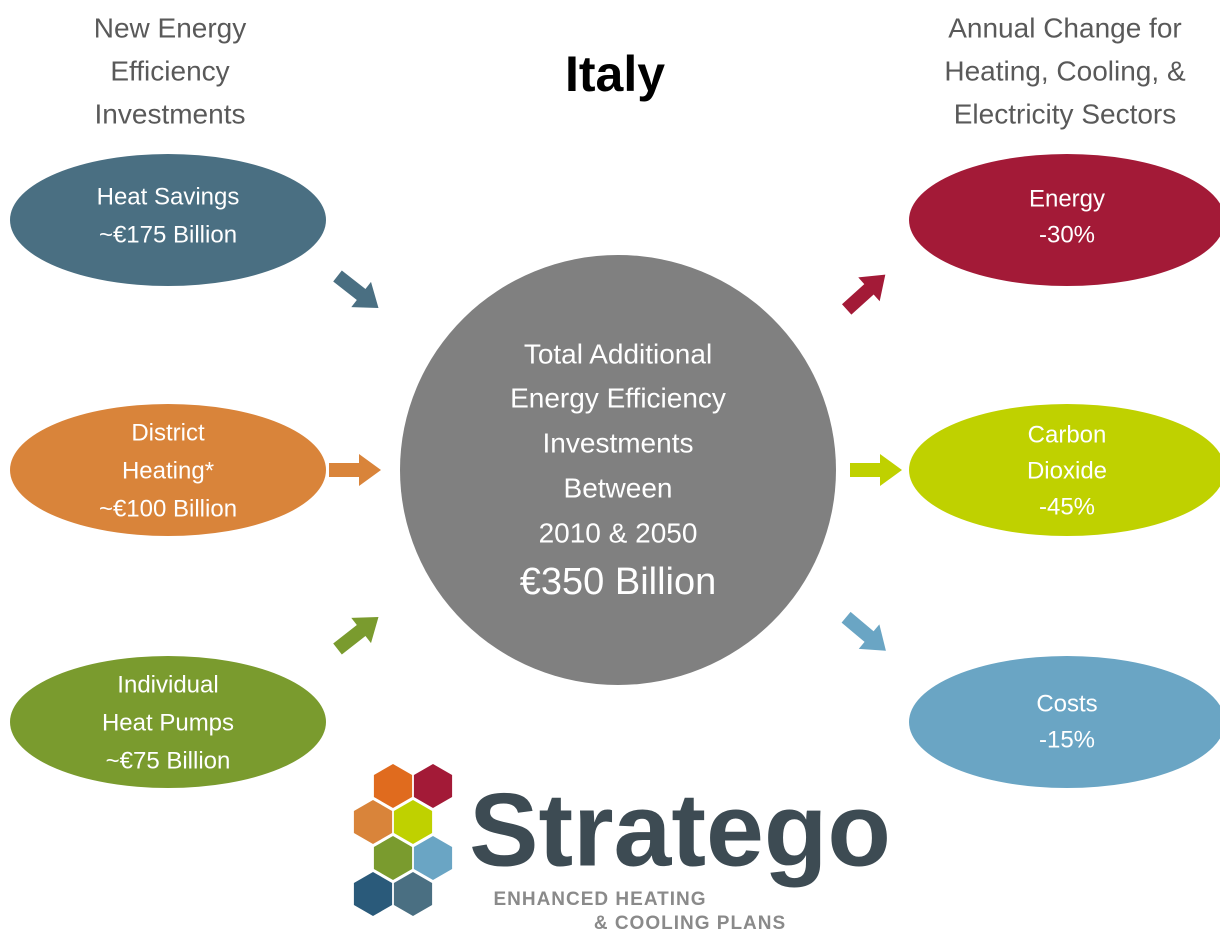 Image resolution: width=1220 pixels, height=935 pixels. Describe the element at coordinates (1067, 470) in the screenshot. I see `output-label: Dioxide` at that location.